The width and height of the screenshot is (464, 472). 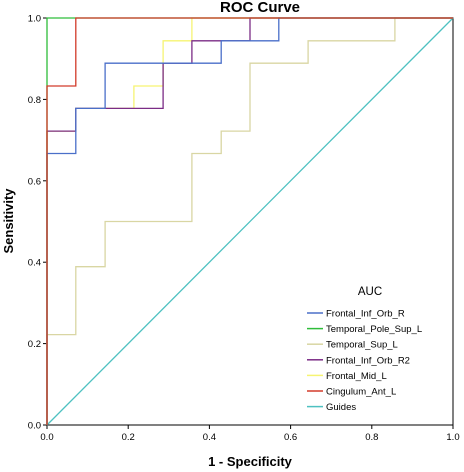 I want to click on legend-entry-label: Cingulum_Ant_L, so click(x=361, y=392).